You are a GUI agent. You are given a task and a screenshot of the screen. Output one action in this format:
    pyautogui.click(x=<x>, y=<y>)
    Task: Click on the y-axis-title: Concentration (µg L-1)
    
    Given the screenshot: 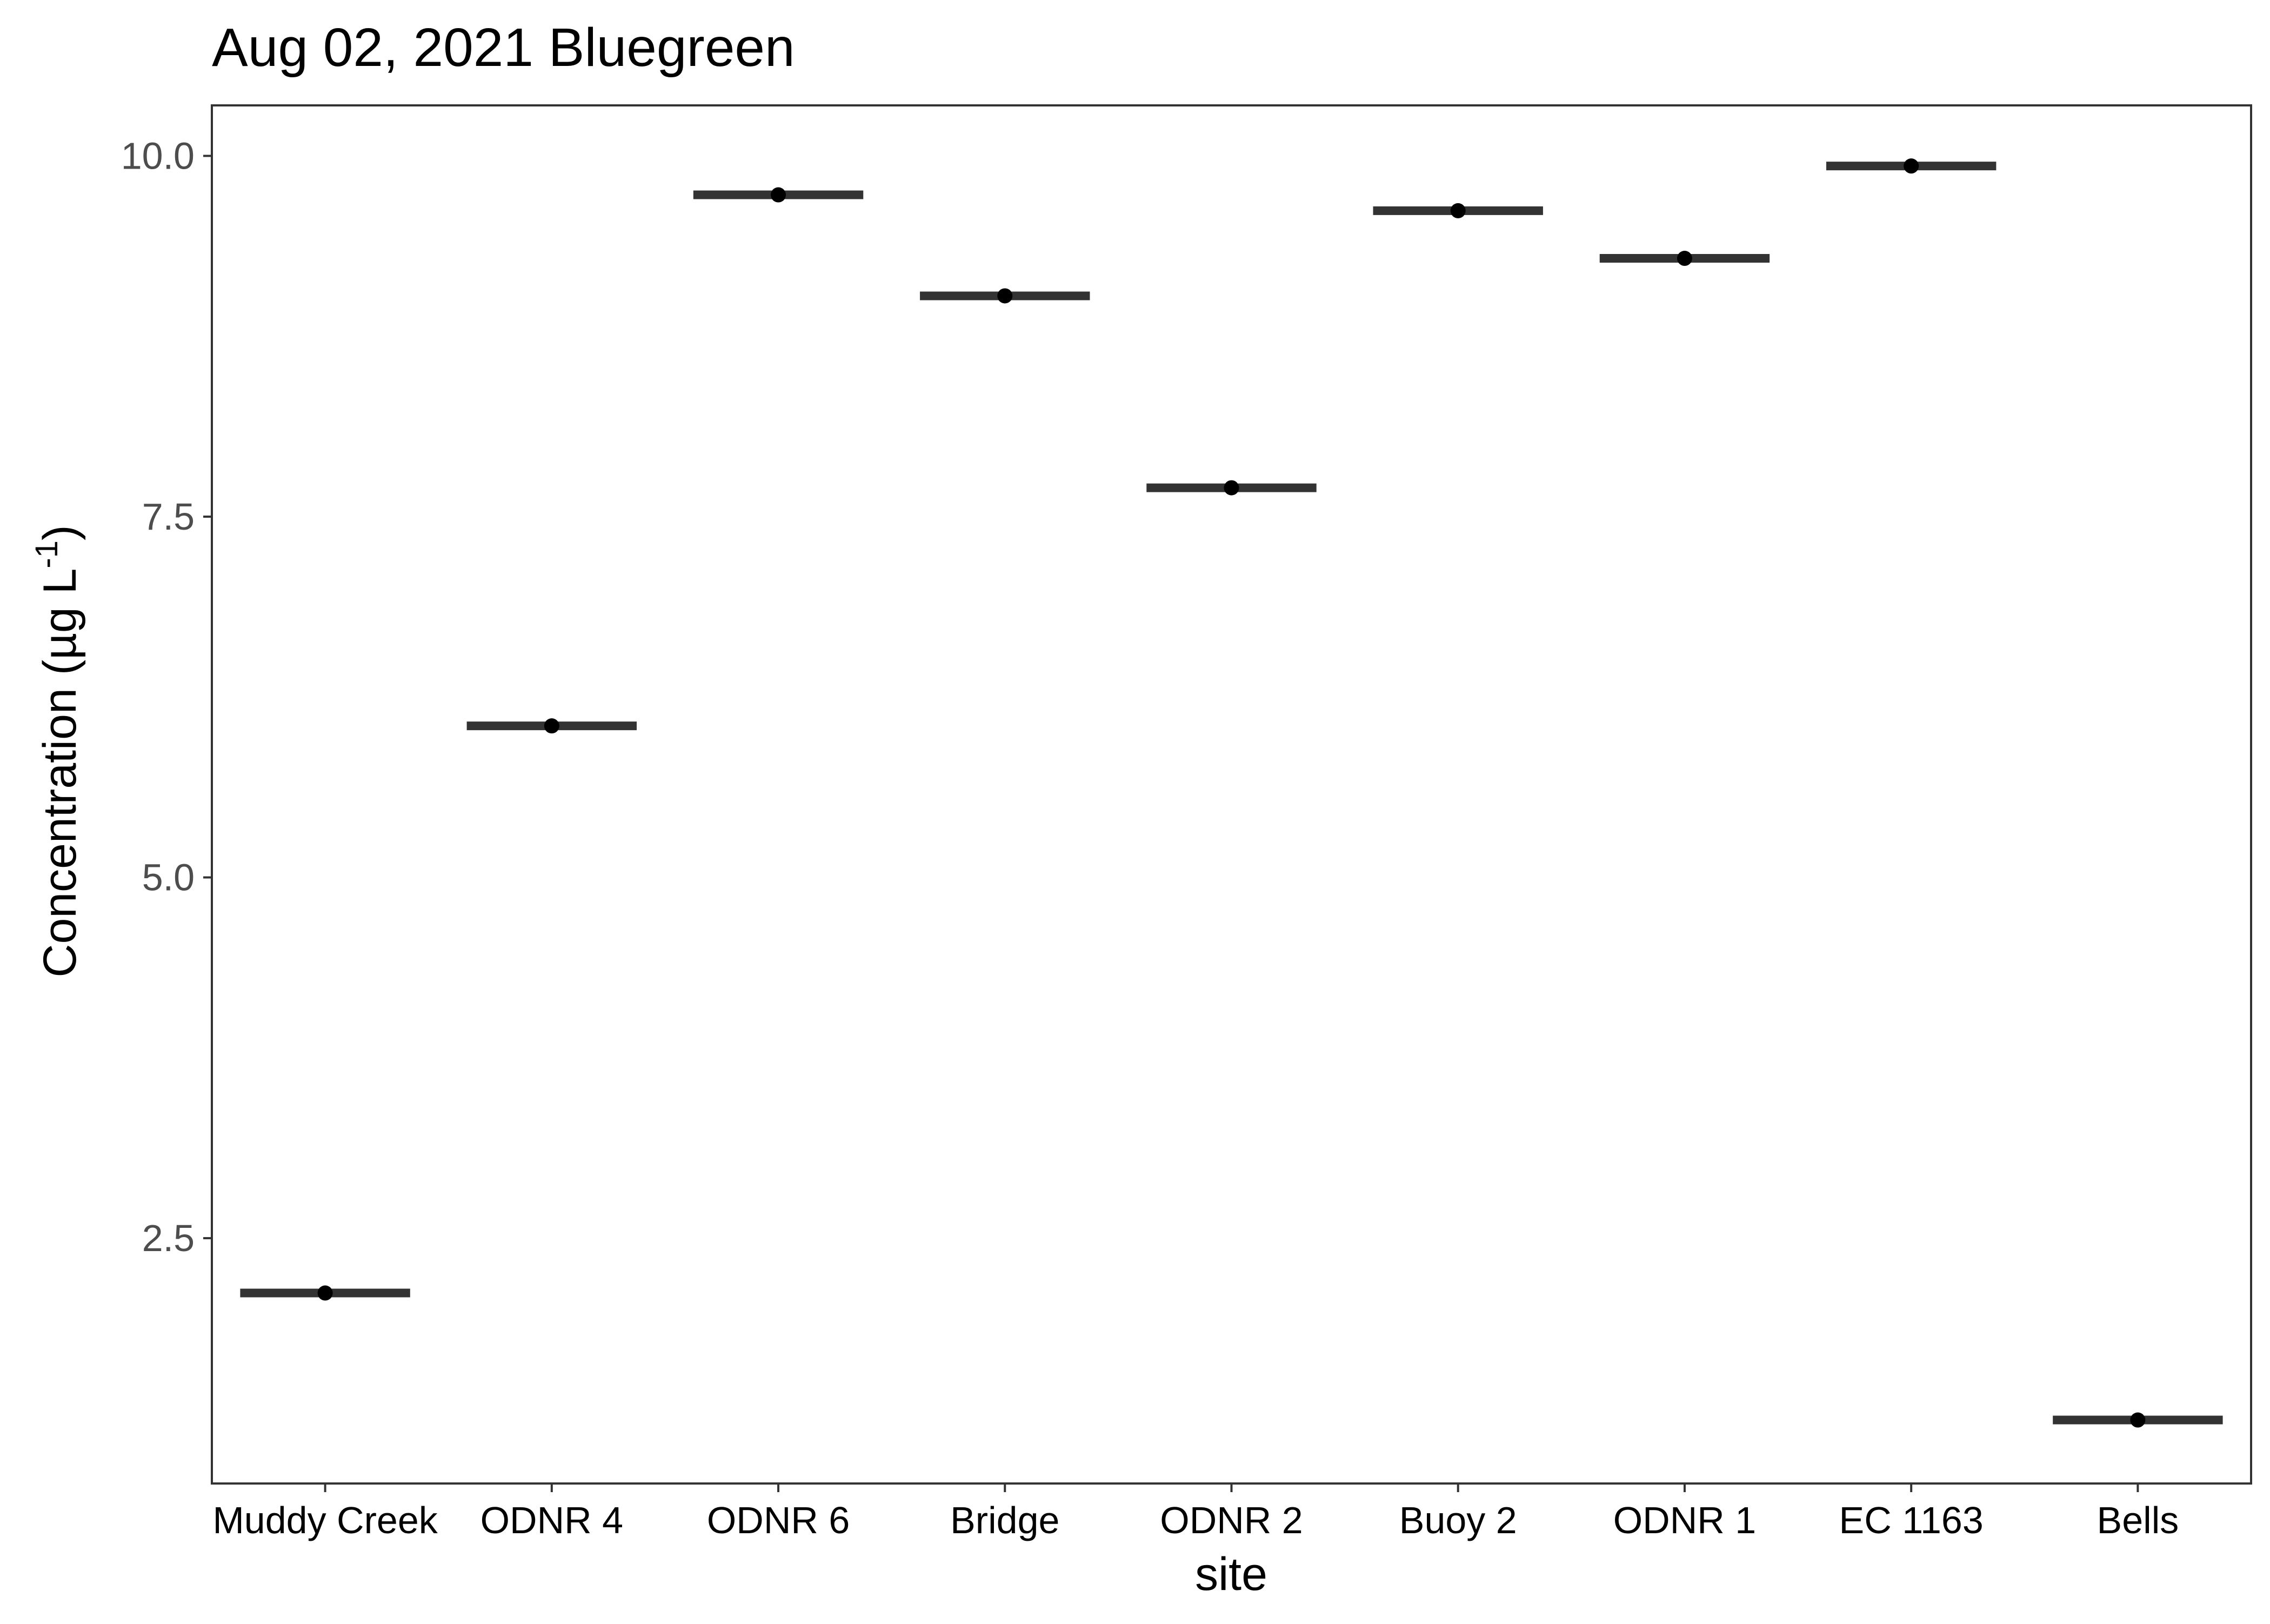 What is the action you would take?
    pyautogui.click(x=57, y=751)
    